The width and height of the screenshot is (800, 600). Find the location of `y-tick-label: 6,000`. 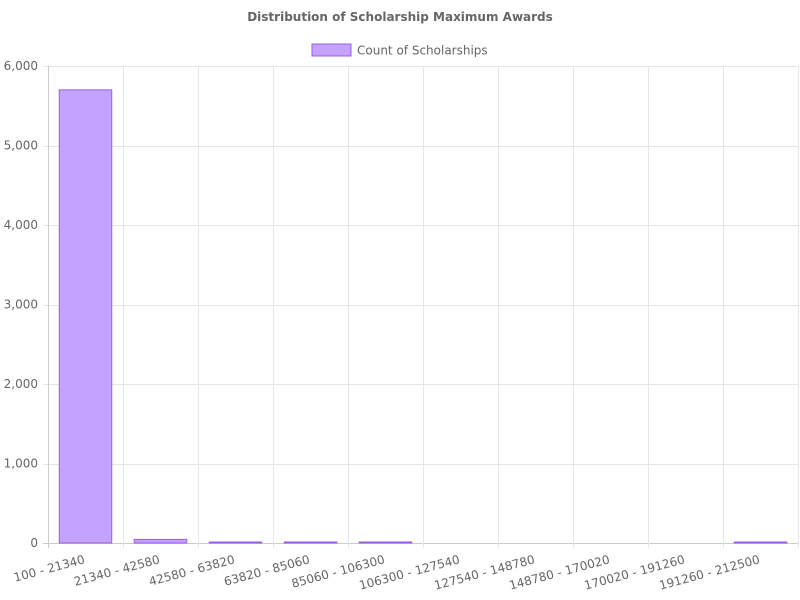

y-tick-label: 6,000 is located at coordinates (21, 66).